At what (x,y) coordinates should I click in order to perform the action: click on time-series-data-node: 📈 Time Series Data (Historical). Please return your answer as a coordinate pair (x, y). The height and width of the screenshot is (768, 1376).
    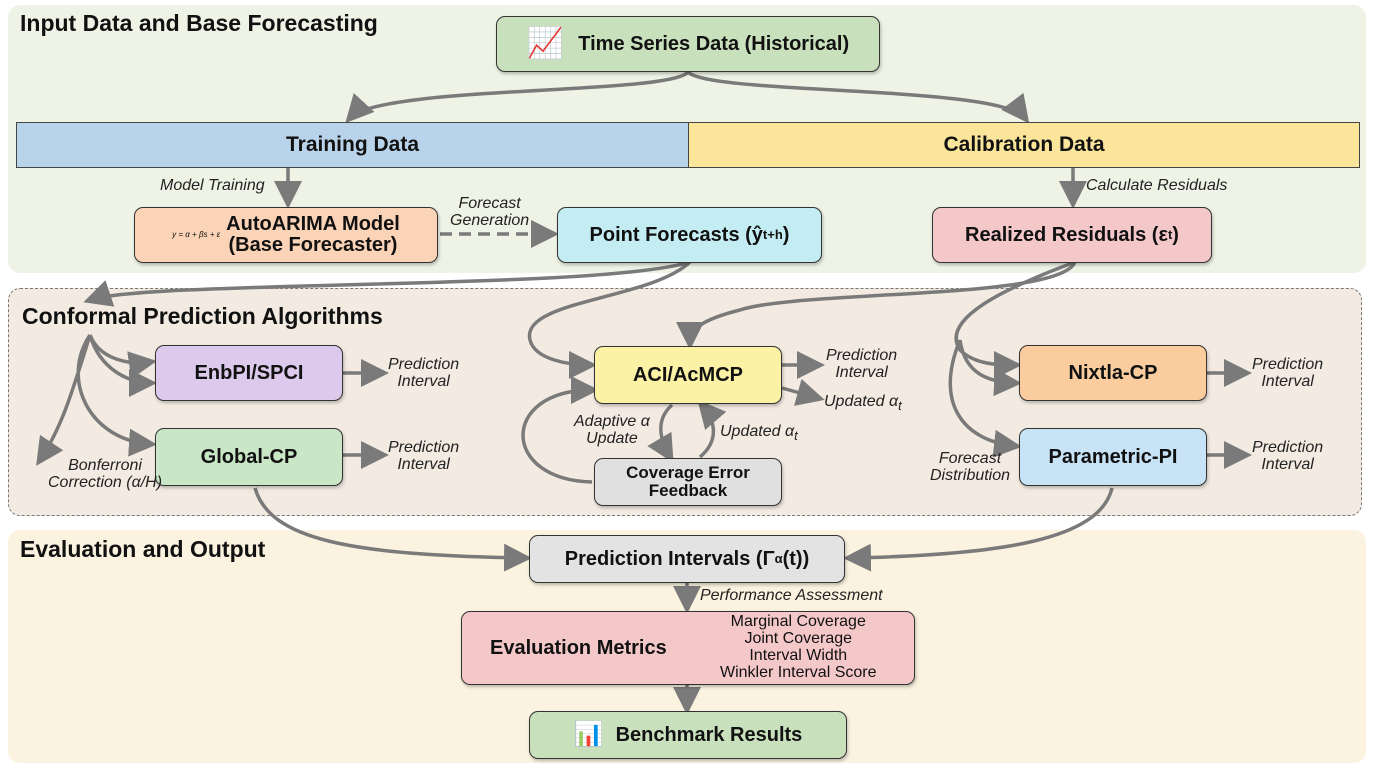
    Looking at the image, I should click on (688, 44).